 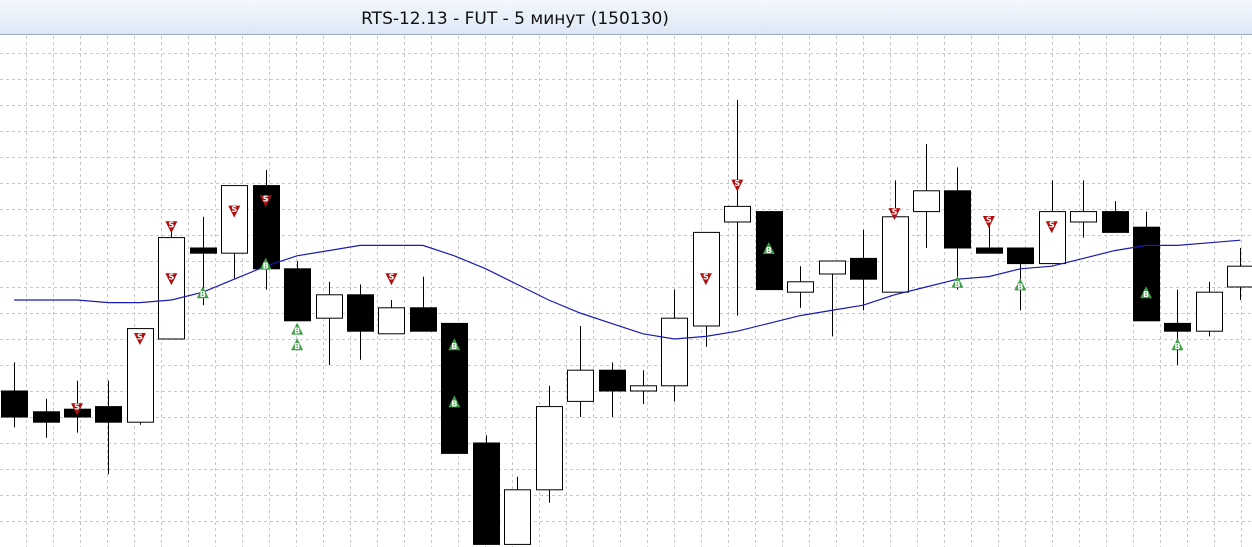 I want to click on chart-title: RTS-12.13 - FUT - 5 минут (150130), so click(x=515, y=19).